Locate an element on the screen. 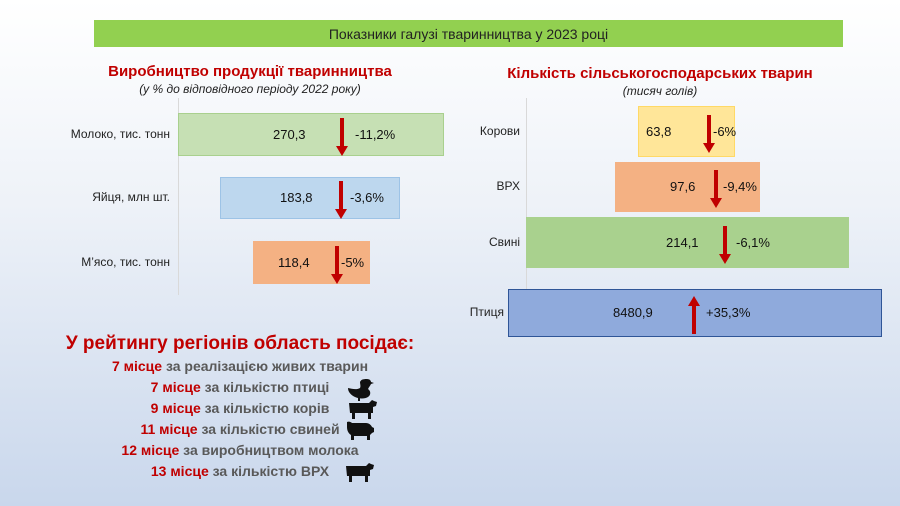 This screenshot has height=506, width=900. category-label: ВРХ is located at coordinates (508, 186).